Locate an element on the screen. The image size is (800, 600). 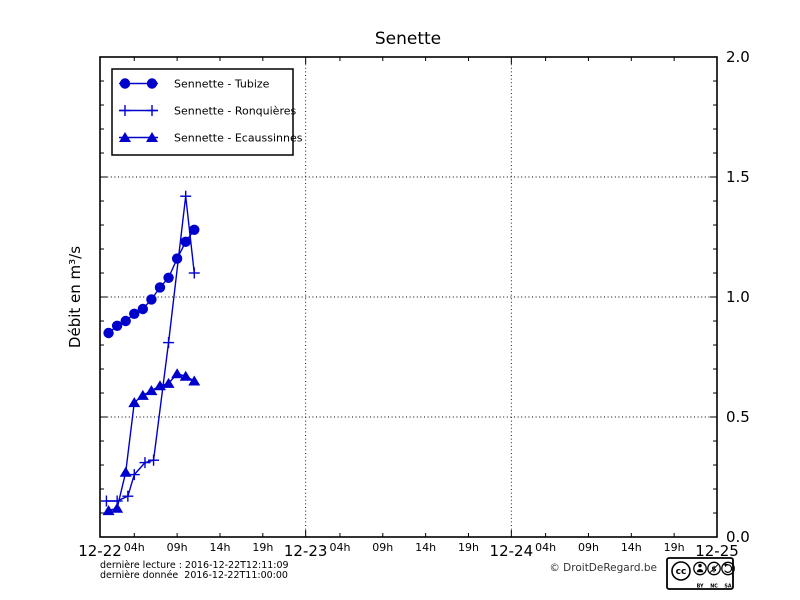
sa-share-alike-icon is located at coordinates (728, 568).